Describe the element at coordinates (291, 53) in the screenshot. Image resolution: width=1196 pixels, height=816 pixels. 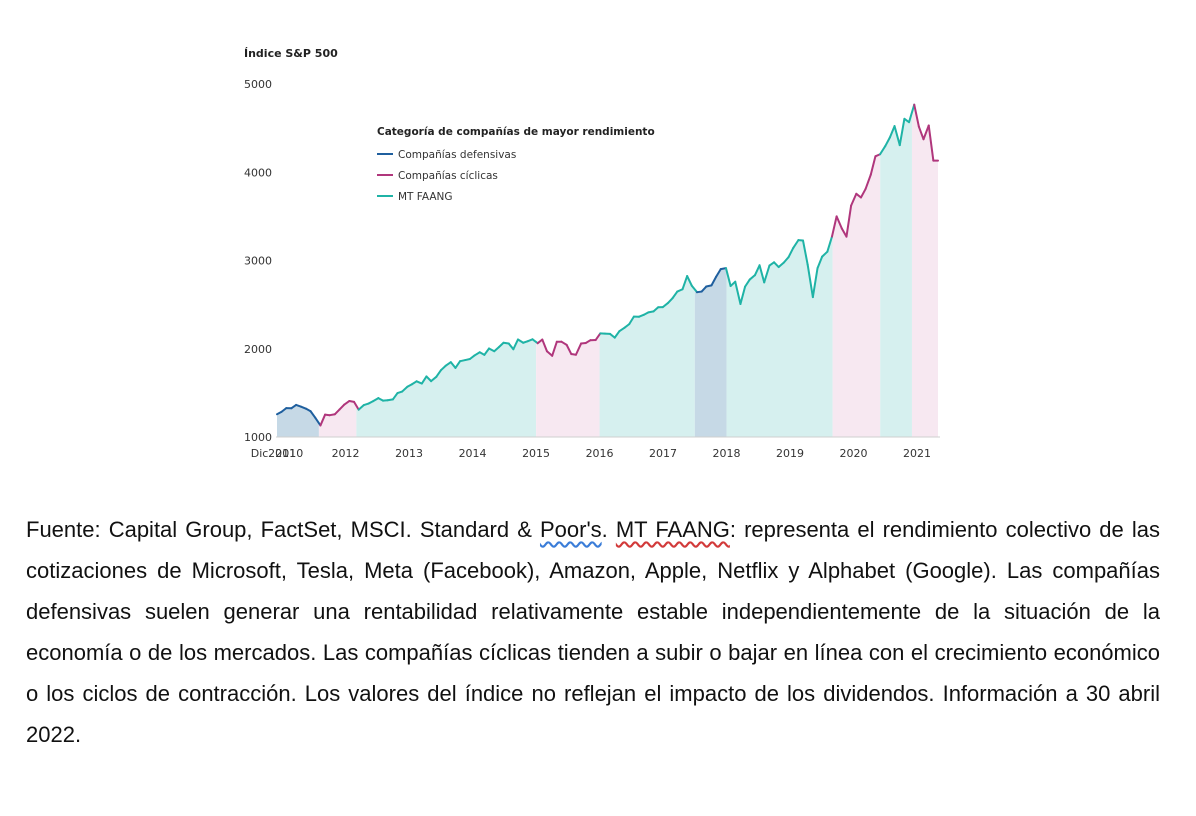
I see `y-axis-title: Índice S&P 500` at that location.